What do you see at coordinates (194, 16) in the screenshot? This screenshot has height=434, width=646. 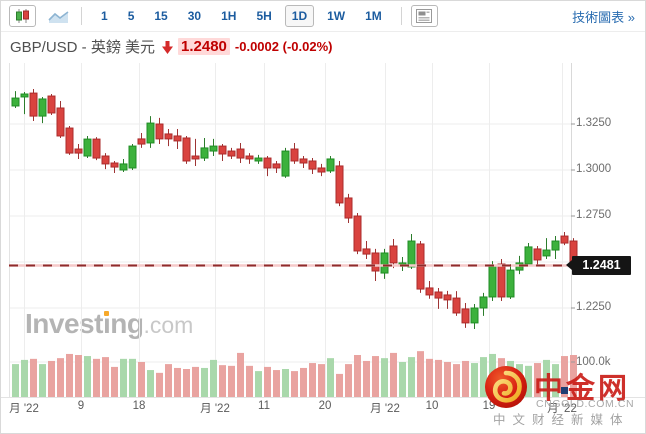 I see `timeframe-30: 30` at bounding box center [194, 16].